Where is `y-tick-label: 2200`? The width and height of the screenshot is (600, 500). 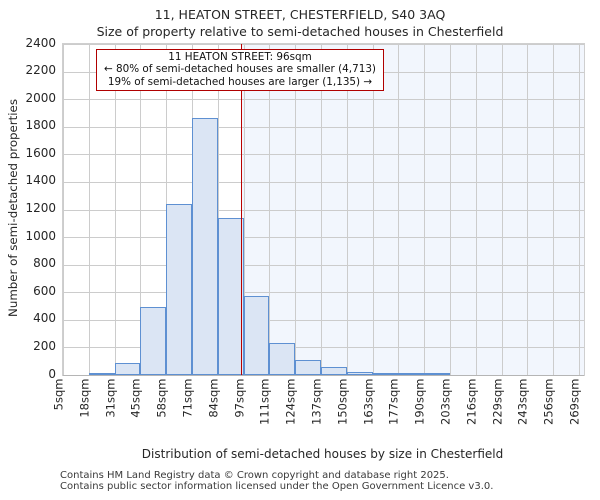 y-tick-label: 2200 is located at coordinates (40, 70).